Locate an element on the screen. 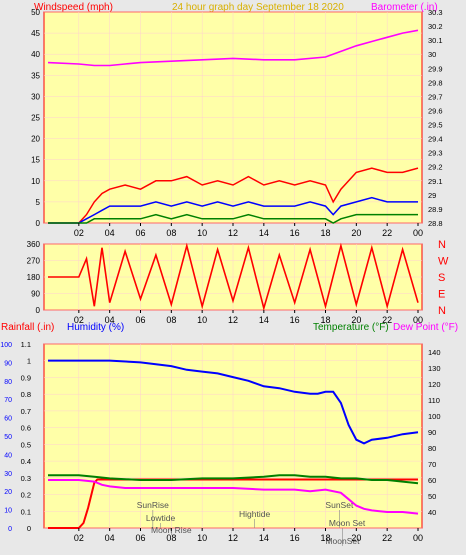  barometer-y-tick-label: 29.5 is located at coordinates (435, 125).